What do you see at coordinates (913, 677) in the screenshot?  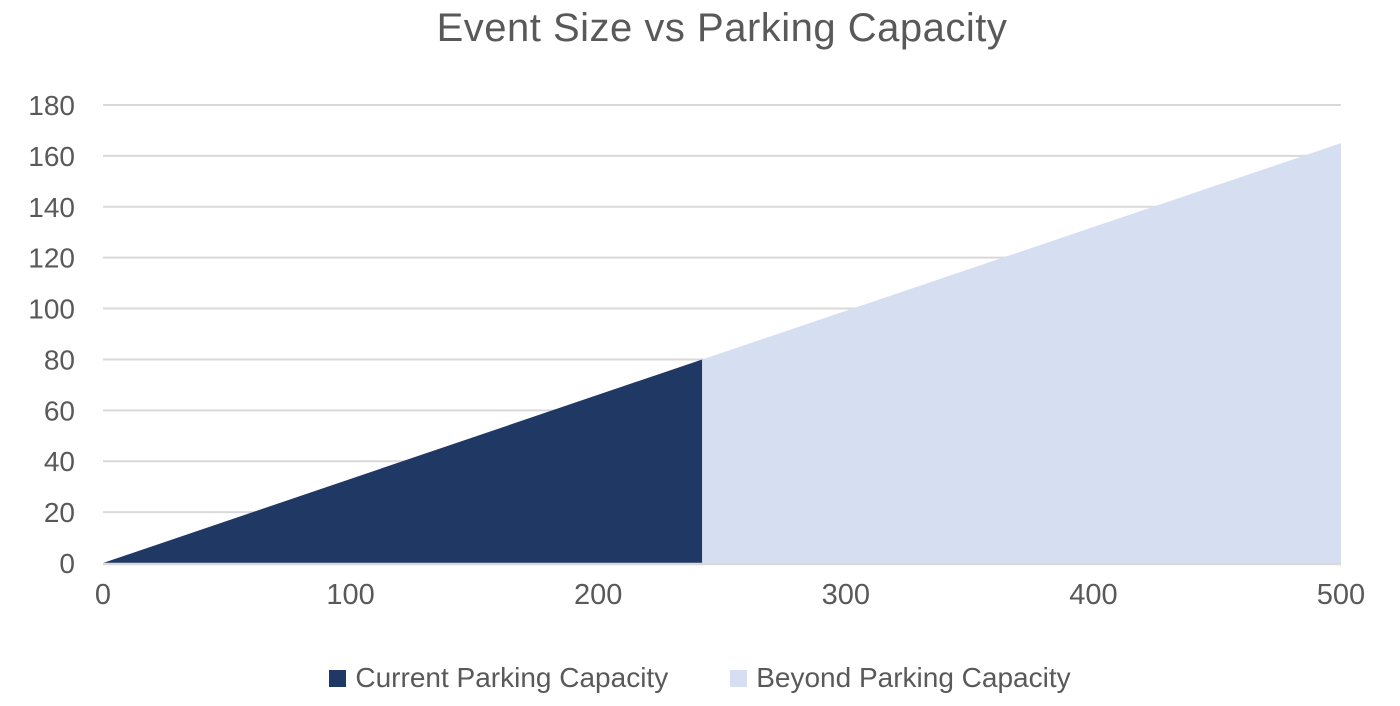 I see `legend-label-beyond: Beyond Parking Capacity` at bounding box center [913, 677].